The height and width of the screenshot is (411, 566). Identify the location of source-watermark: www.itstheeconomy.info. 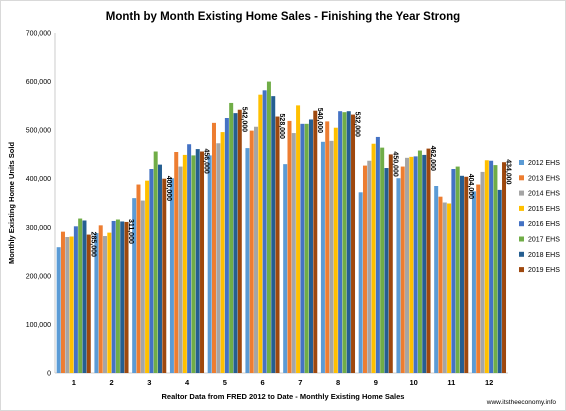
(521, 402).